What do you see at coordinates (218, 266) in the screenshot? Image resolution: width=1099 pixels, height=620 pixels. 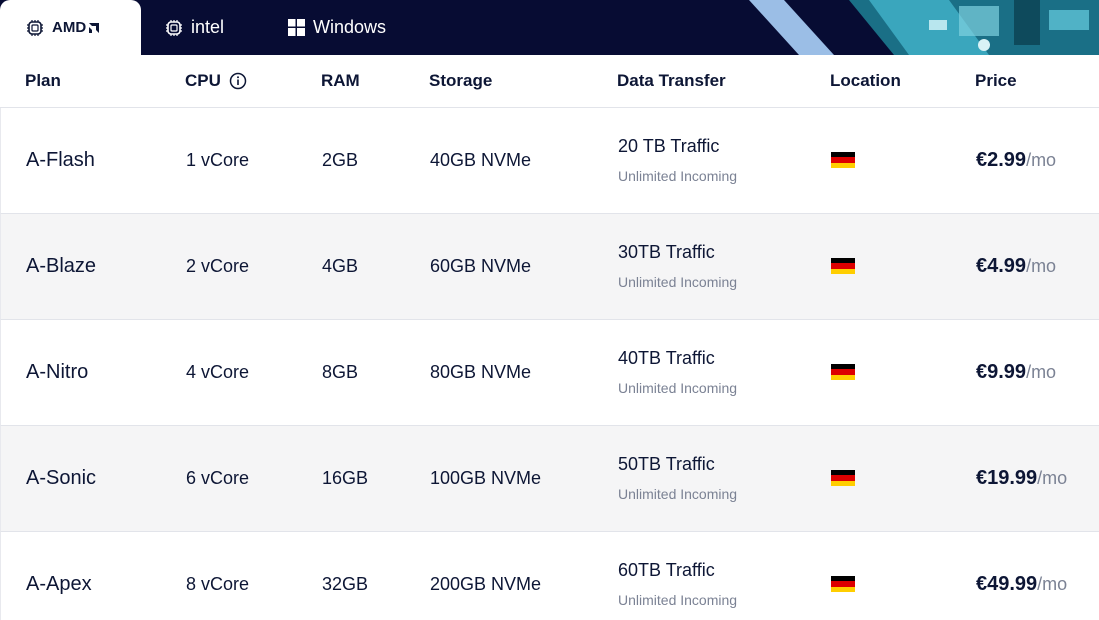 I see `plan-cpu: 2 vCore` at bounding box center [218, 266].